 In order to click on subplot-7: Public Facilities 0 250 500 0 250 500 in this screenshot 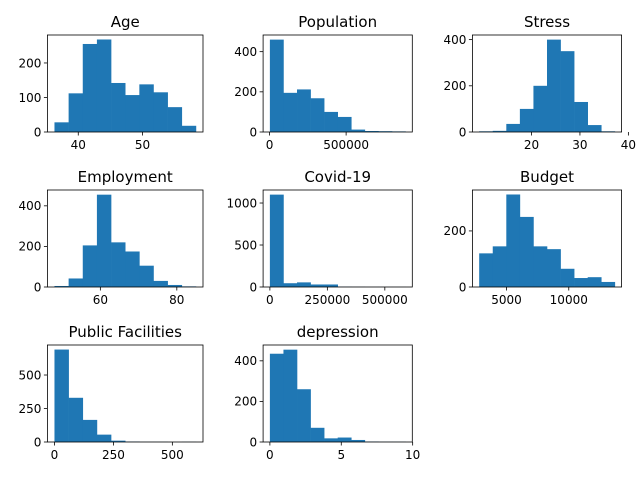, I will do `click(111, 392)`.